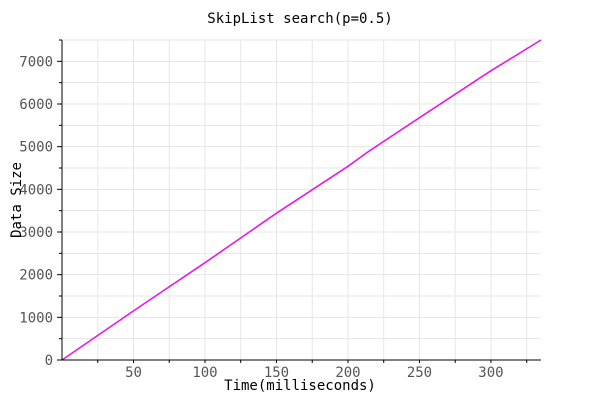  What do you see at coordinates (204, 373) in the screenshot?
I see `x-tick-label: 100` at bounding box center [204, 373].